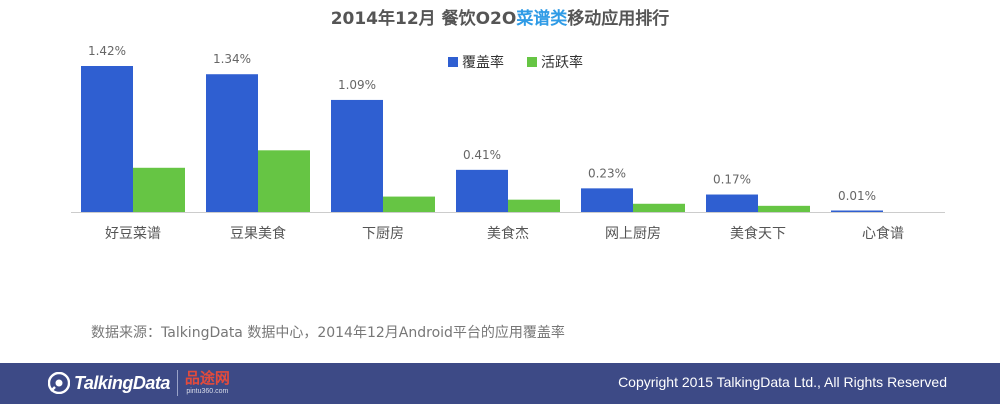  What do you see at coordinates (232, 59) in the screenshot?
I see `data-label: 1.34%` at bounding box center [232, 59].